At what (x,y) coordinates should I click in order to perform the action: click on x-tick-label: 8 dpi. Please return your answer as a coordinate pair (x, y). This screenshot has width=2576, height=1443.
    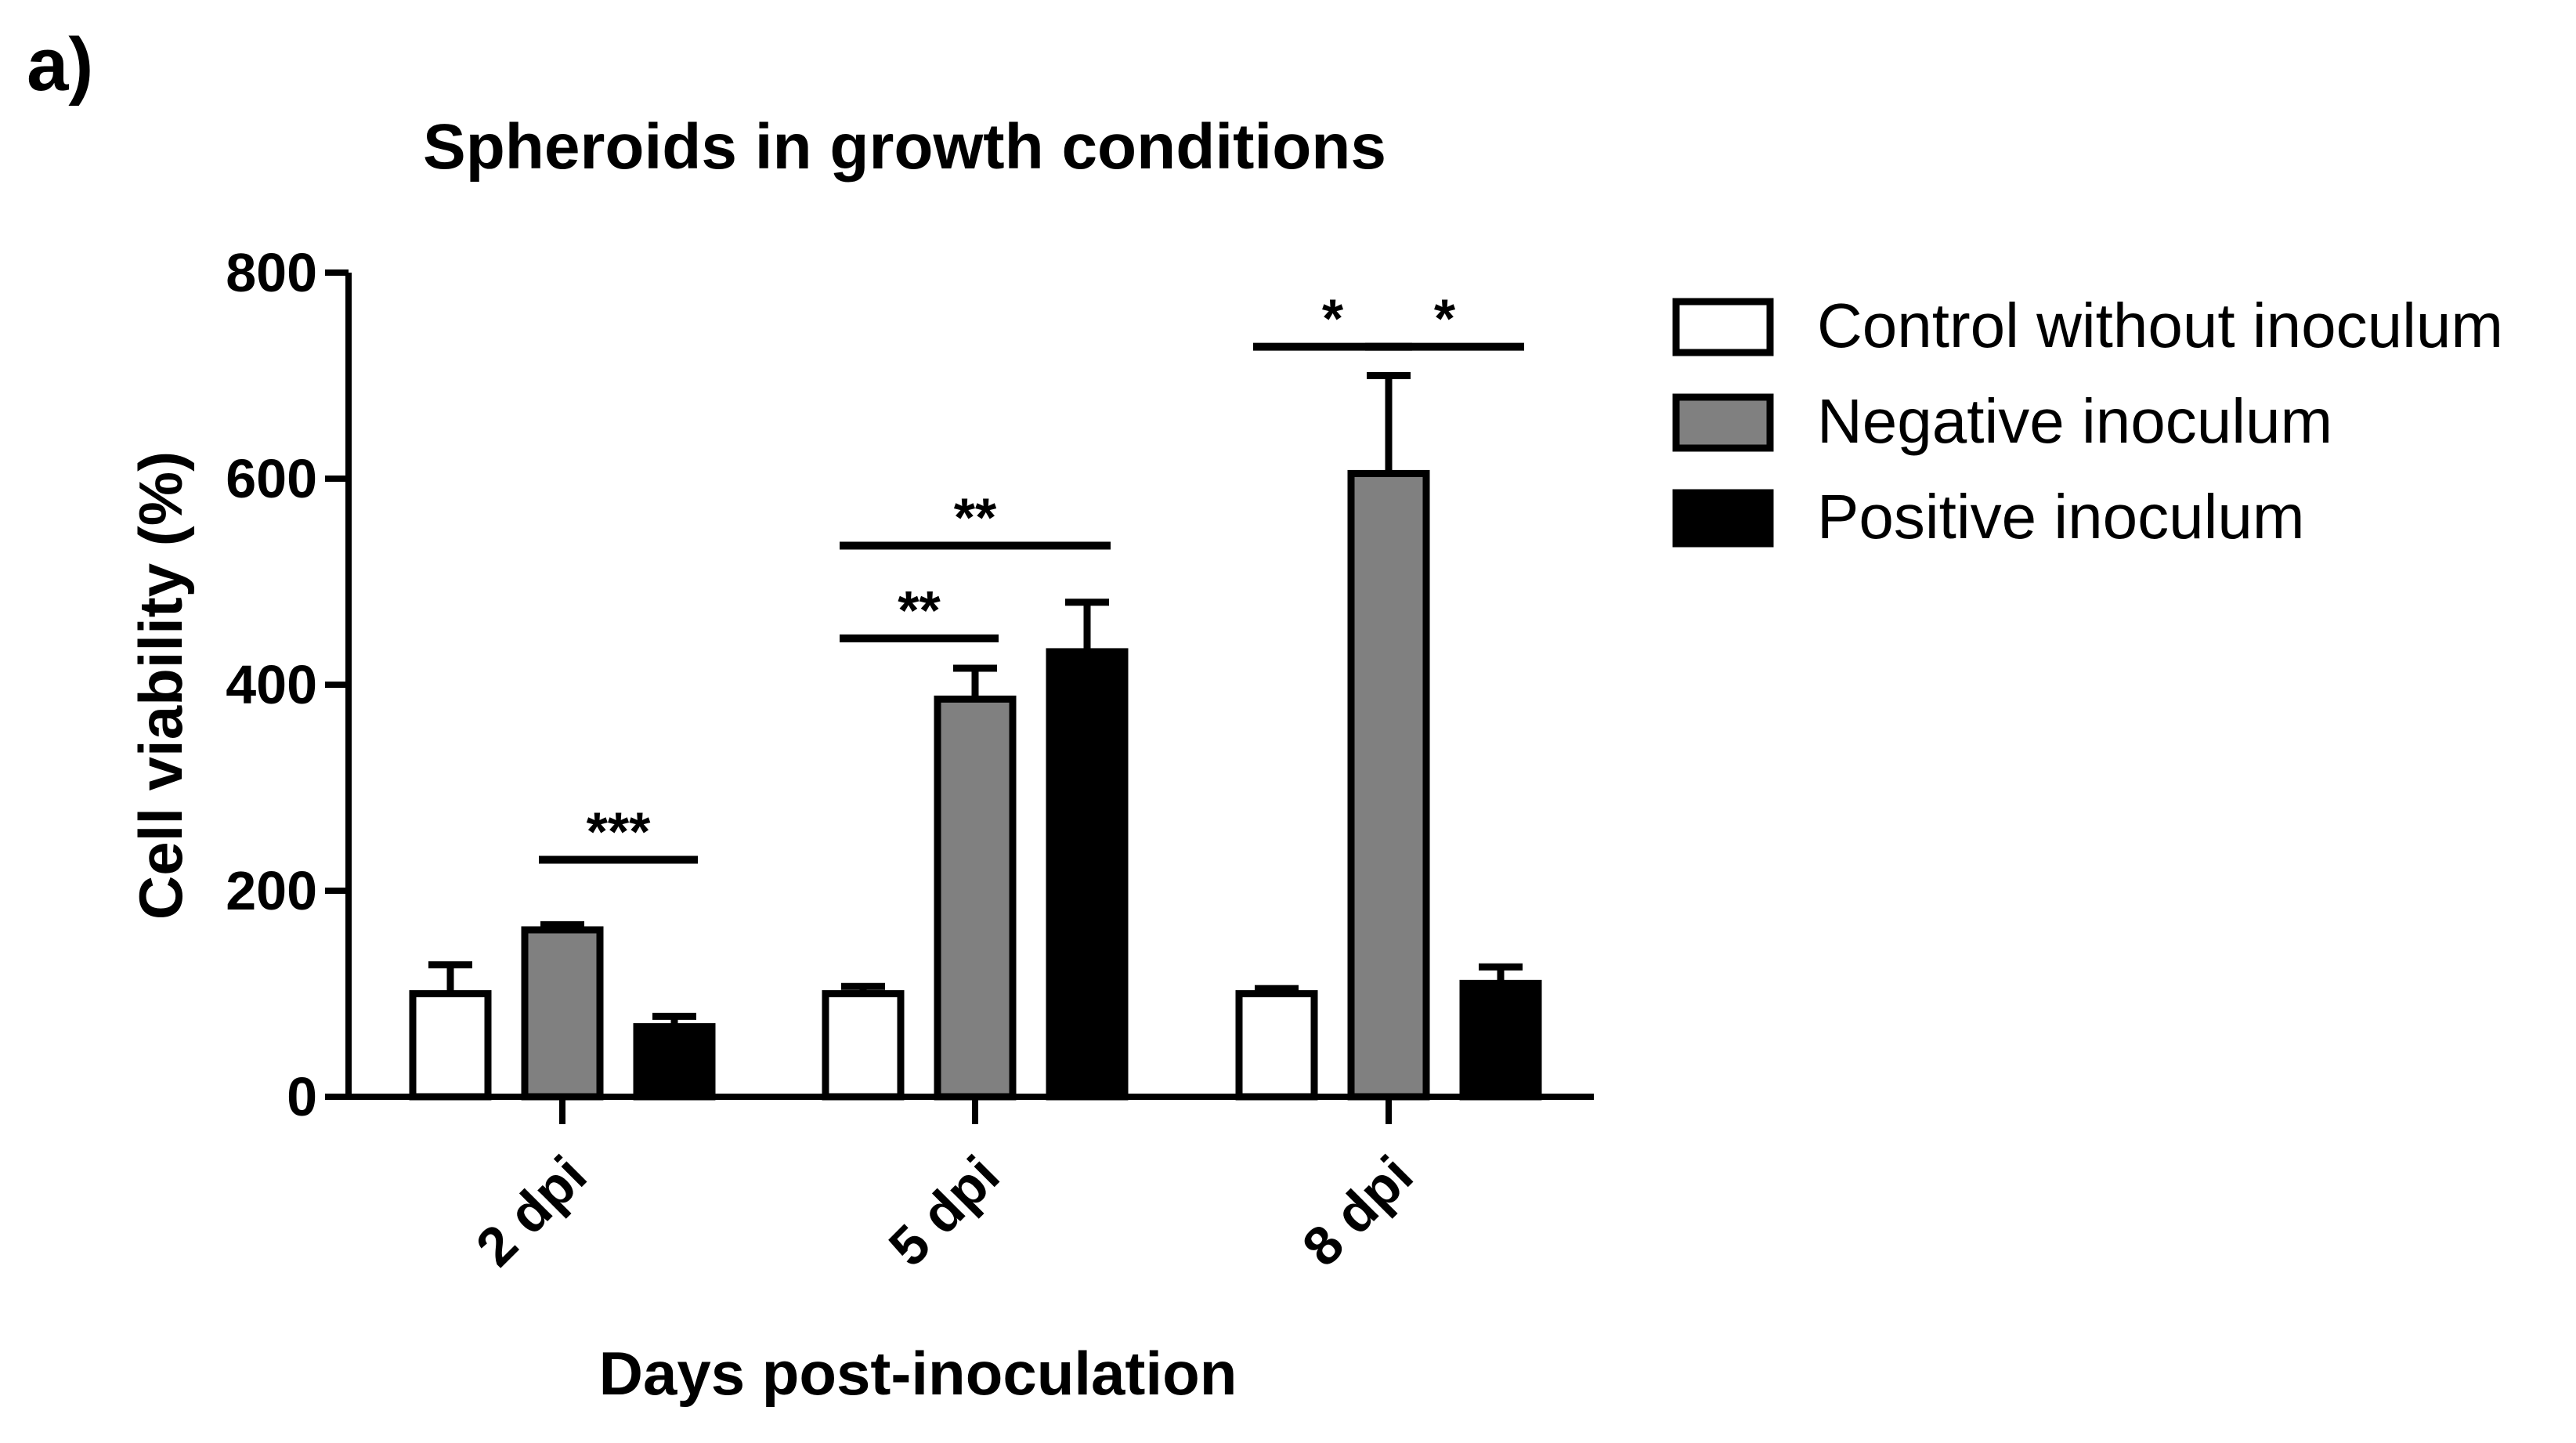
    Looking at the image, I should click on (1358, 1211).